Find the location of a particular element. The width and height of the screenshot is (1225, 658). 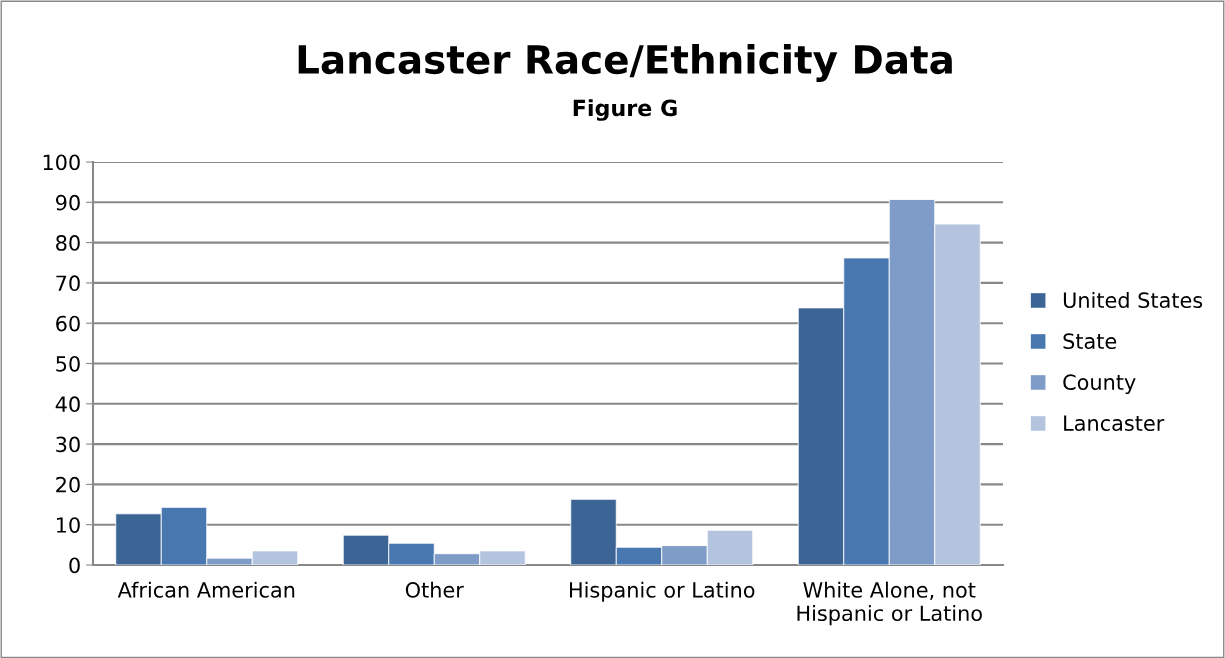

x-tick-label: White Alone, not Hispanic or Latino is located at coordinates (889, 603).